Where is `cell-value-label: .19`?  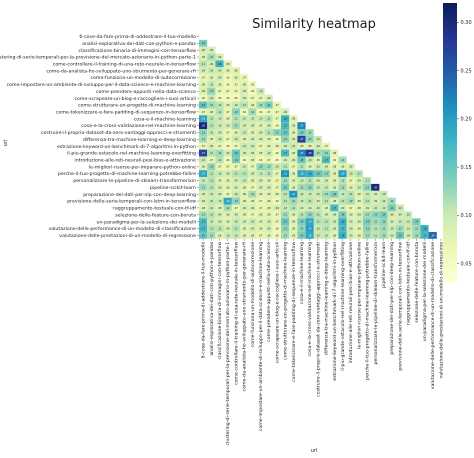
cell-value-label: .19 is located at coordinates (310, 222).